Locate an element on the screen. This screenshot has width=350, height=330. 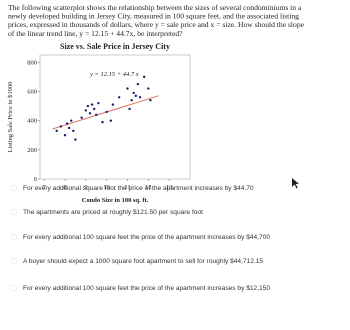
x-axis-label: Condo Size in 100 sq. ft. is located at coordinates (115, 200).